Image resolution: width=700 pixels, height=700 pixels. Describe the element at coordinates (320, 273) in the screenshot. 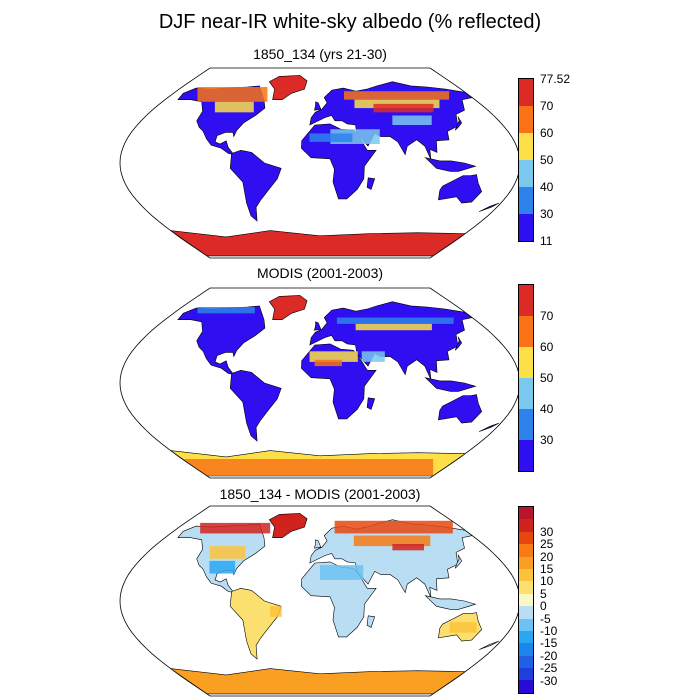

I see `panel-2-title: MODIS (2001-2003)` at that location.